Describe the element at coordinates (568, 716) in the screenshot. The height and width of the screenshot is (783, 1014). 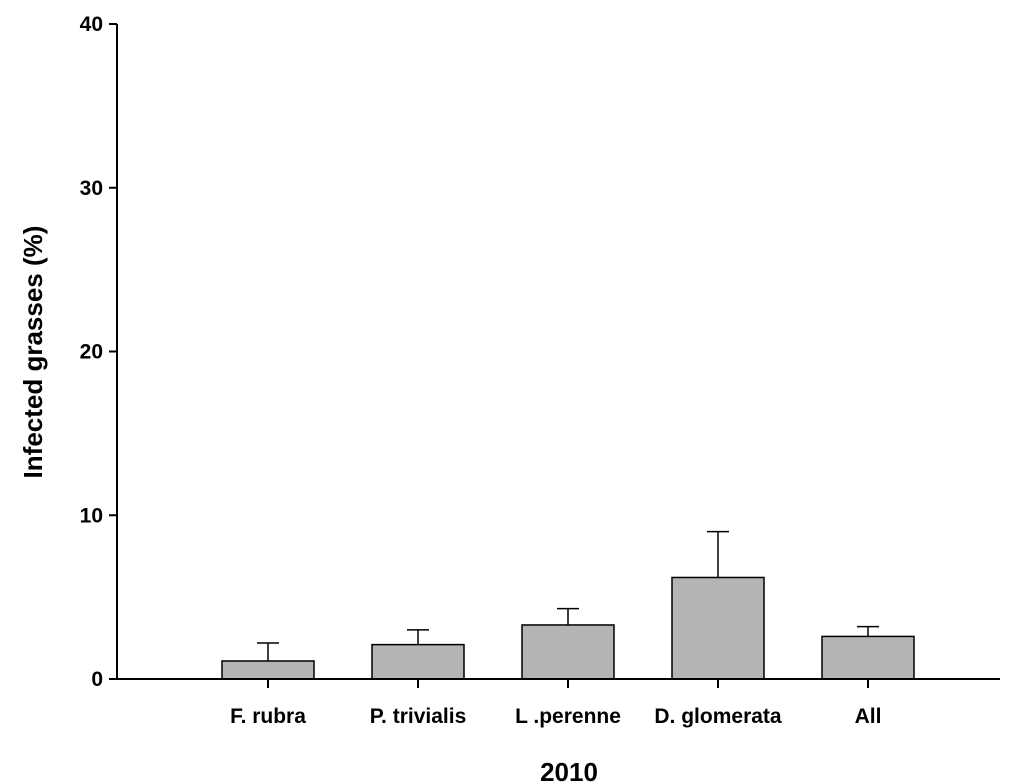
I see `x-tick-label: L .perenne` at that location.